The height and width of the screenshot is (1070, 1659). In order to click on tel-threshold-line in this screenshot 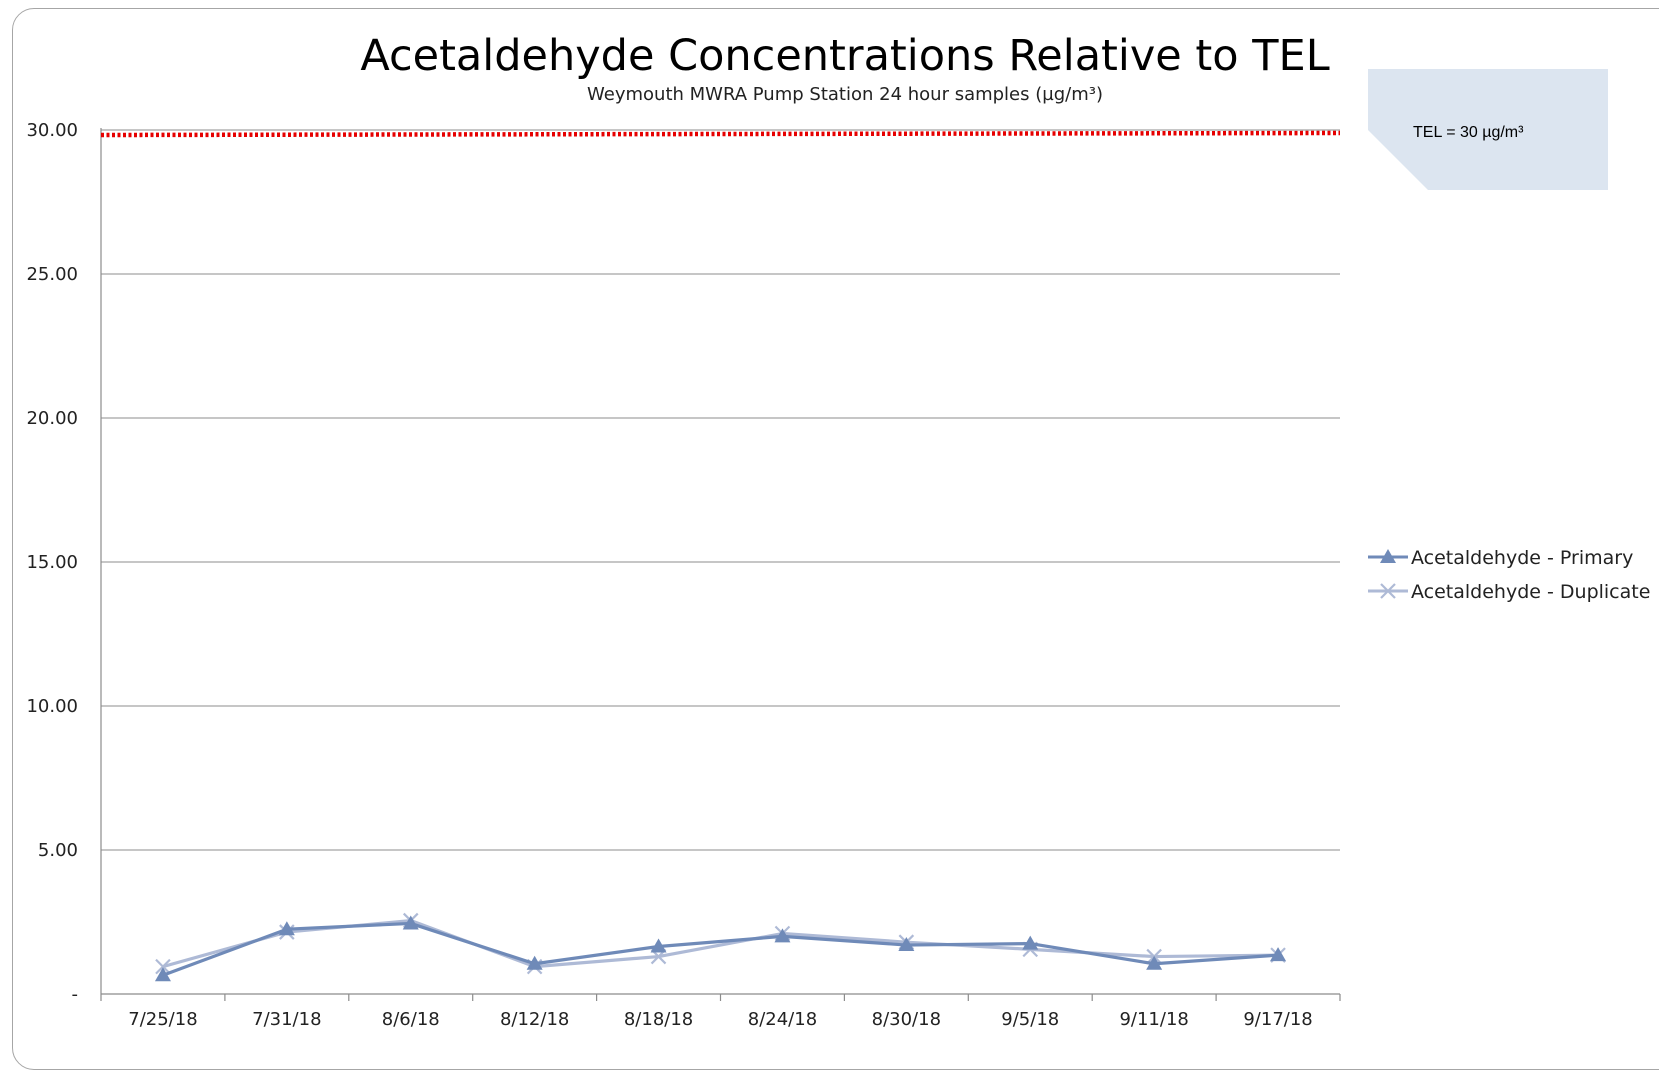, I will do `click(720, 134)`.